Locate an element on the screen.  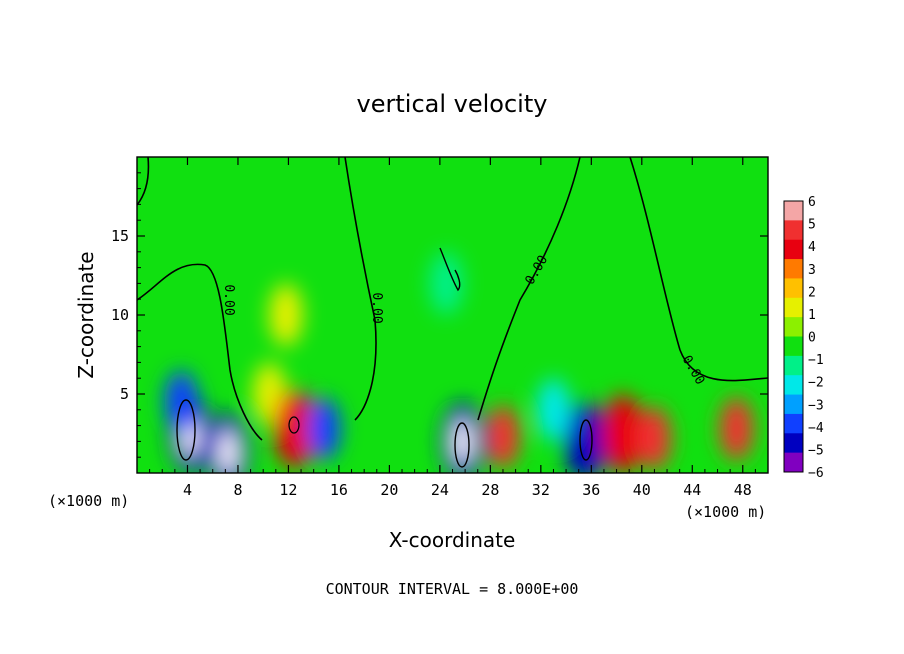
x-tick-label: 24 is located at coordinates (440, 490).